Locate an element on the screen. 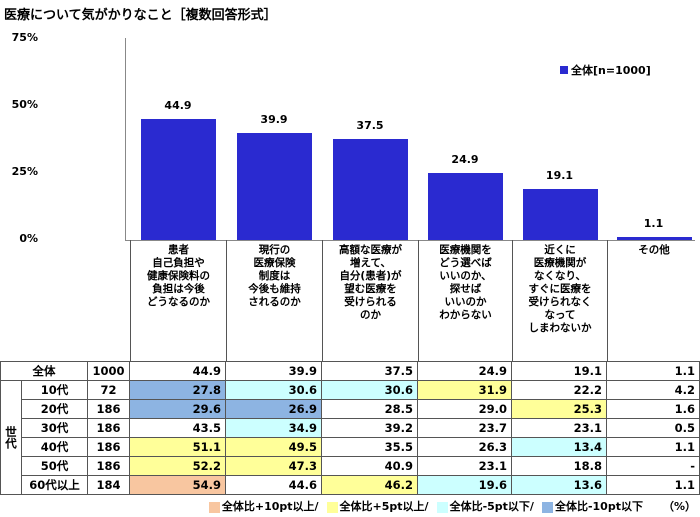  row-label: 30代 is located at coordinates (54, 428).